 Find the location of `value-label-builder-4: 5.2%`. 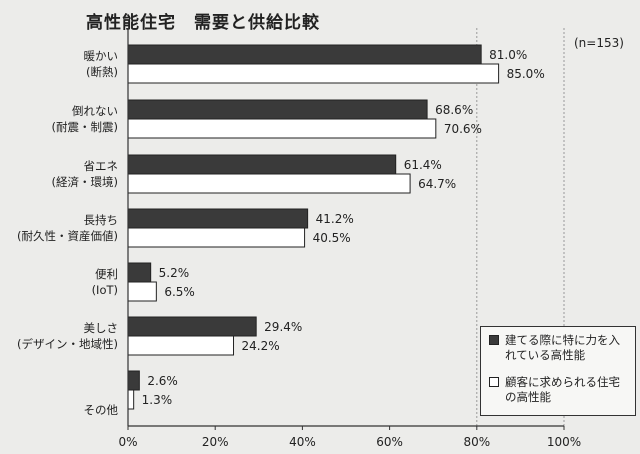

value-label-builder-4: 5.2% is located at coordinates (174, 273).